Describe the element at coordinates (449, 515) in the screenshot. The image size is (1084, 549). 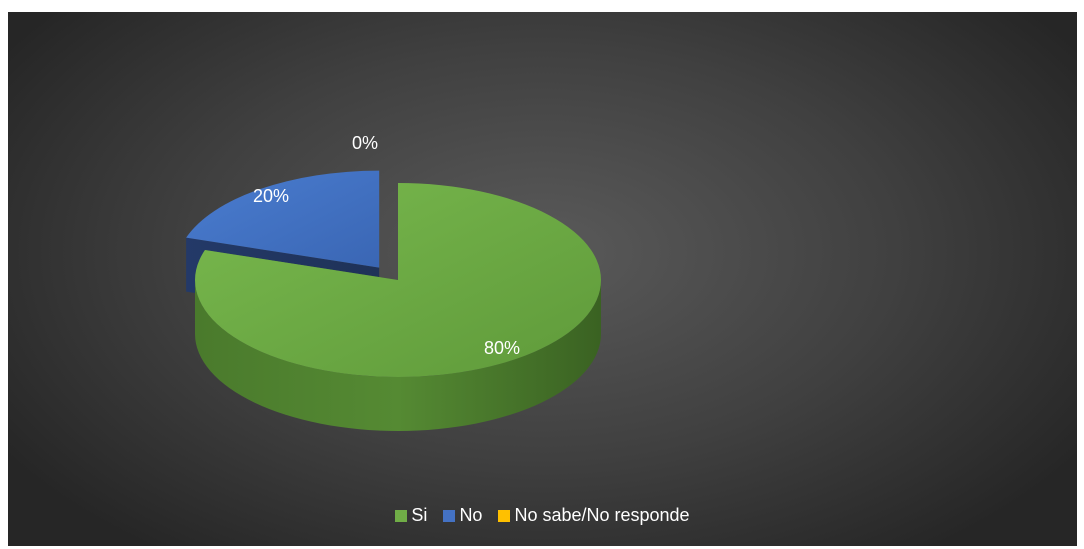
I see `legend-swatch-no` at that location.